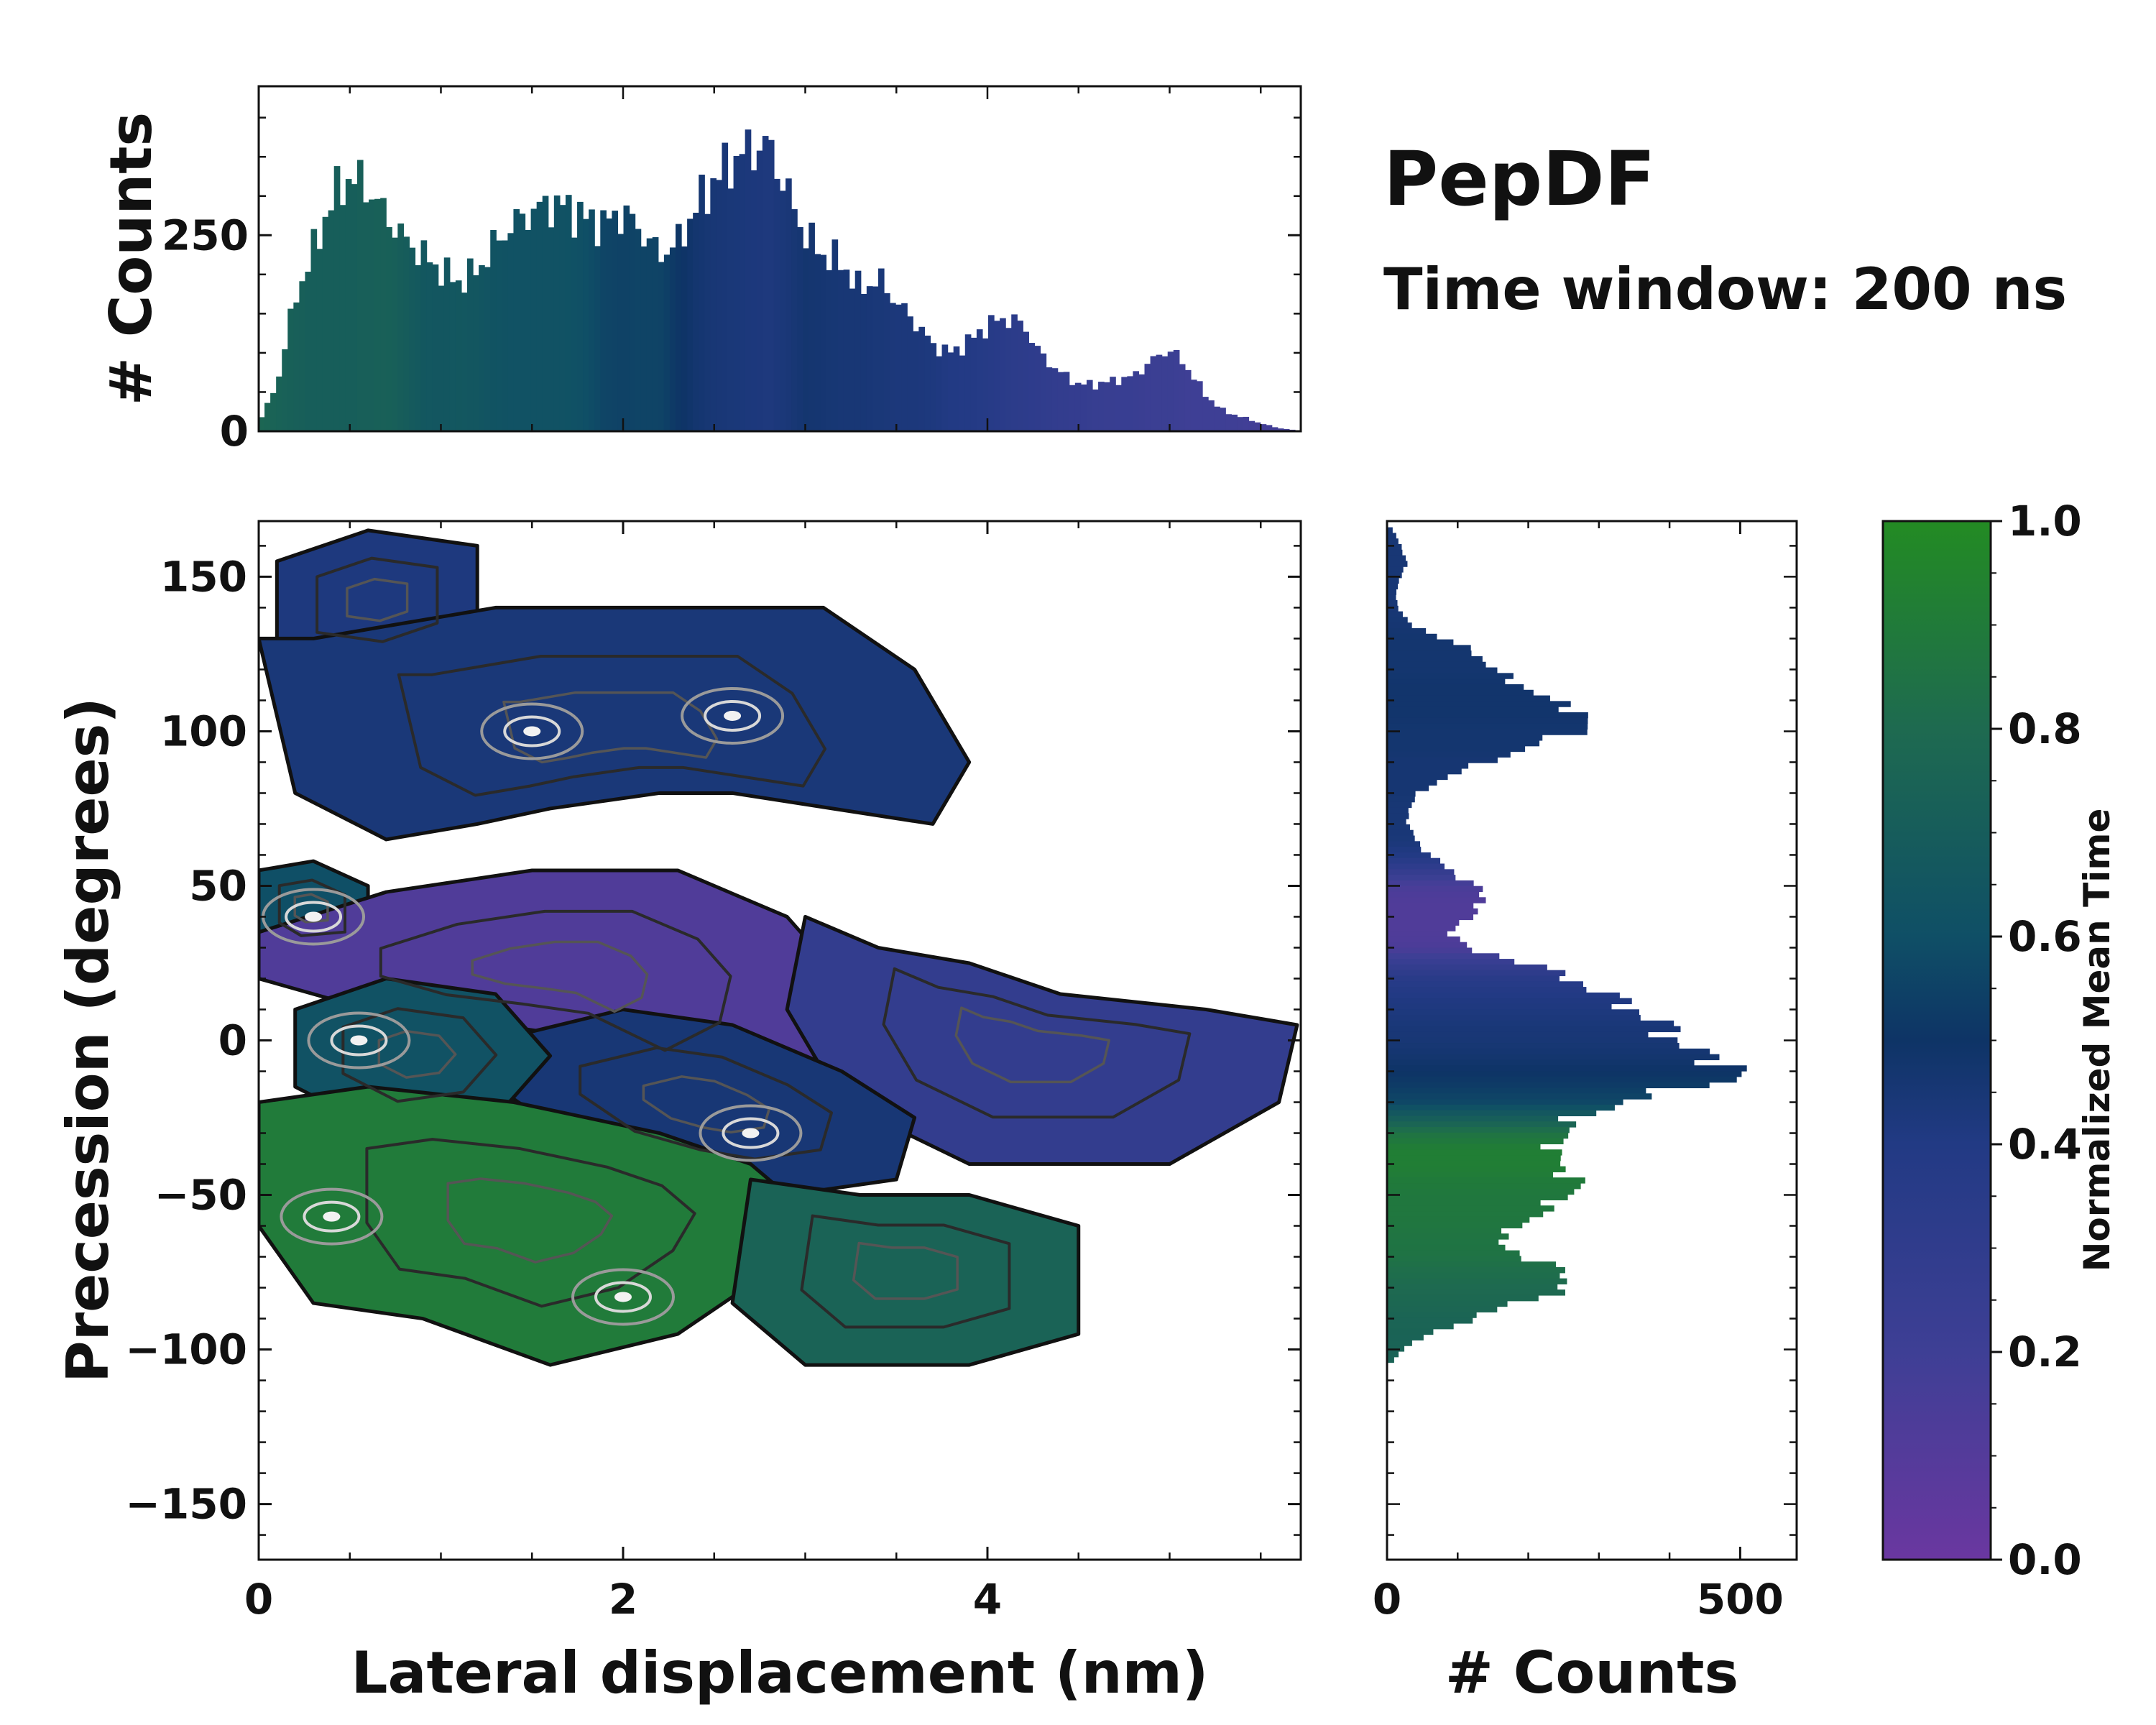 The image size is (2156, 1725). What do you see at coordinates (1725, 289) in the screenshot?
I see `figure-subtitle: Time window: 200 ns` at bounding box center [1725, 289].